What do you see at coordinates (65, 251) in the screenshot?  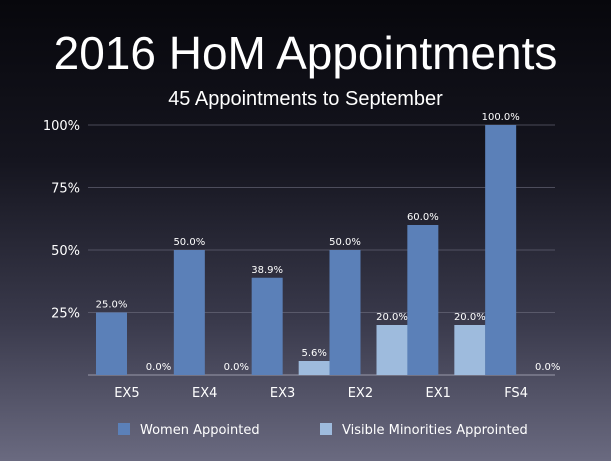 I see `y-tick-label: 50%` at bounding box center [65, 251].